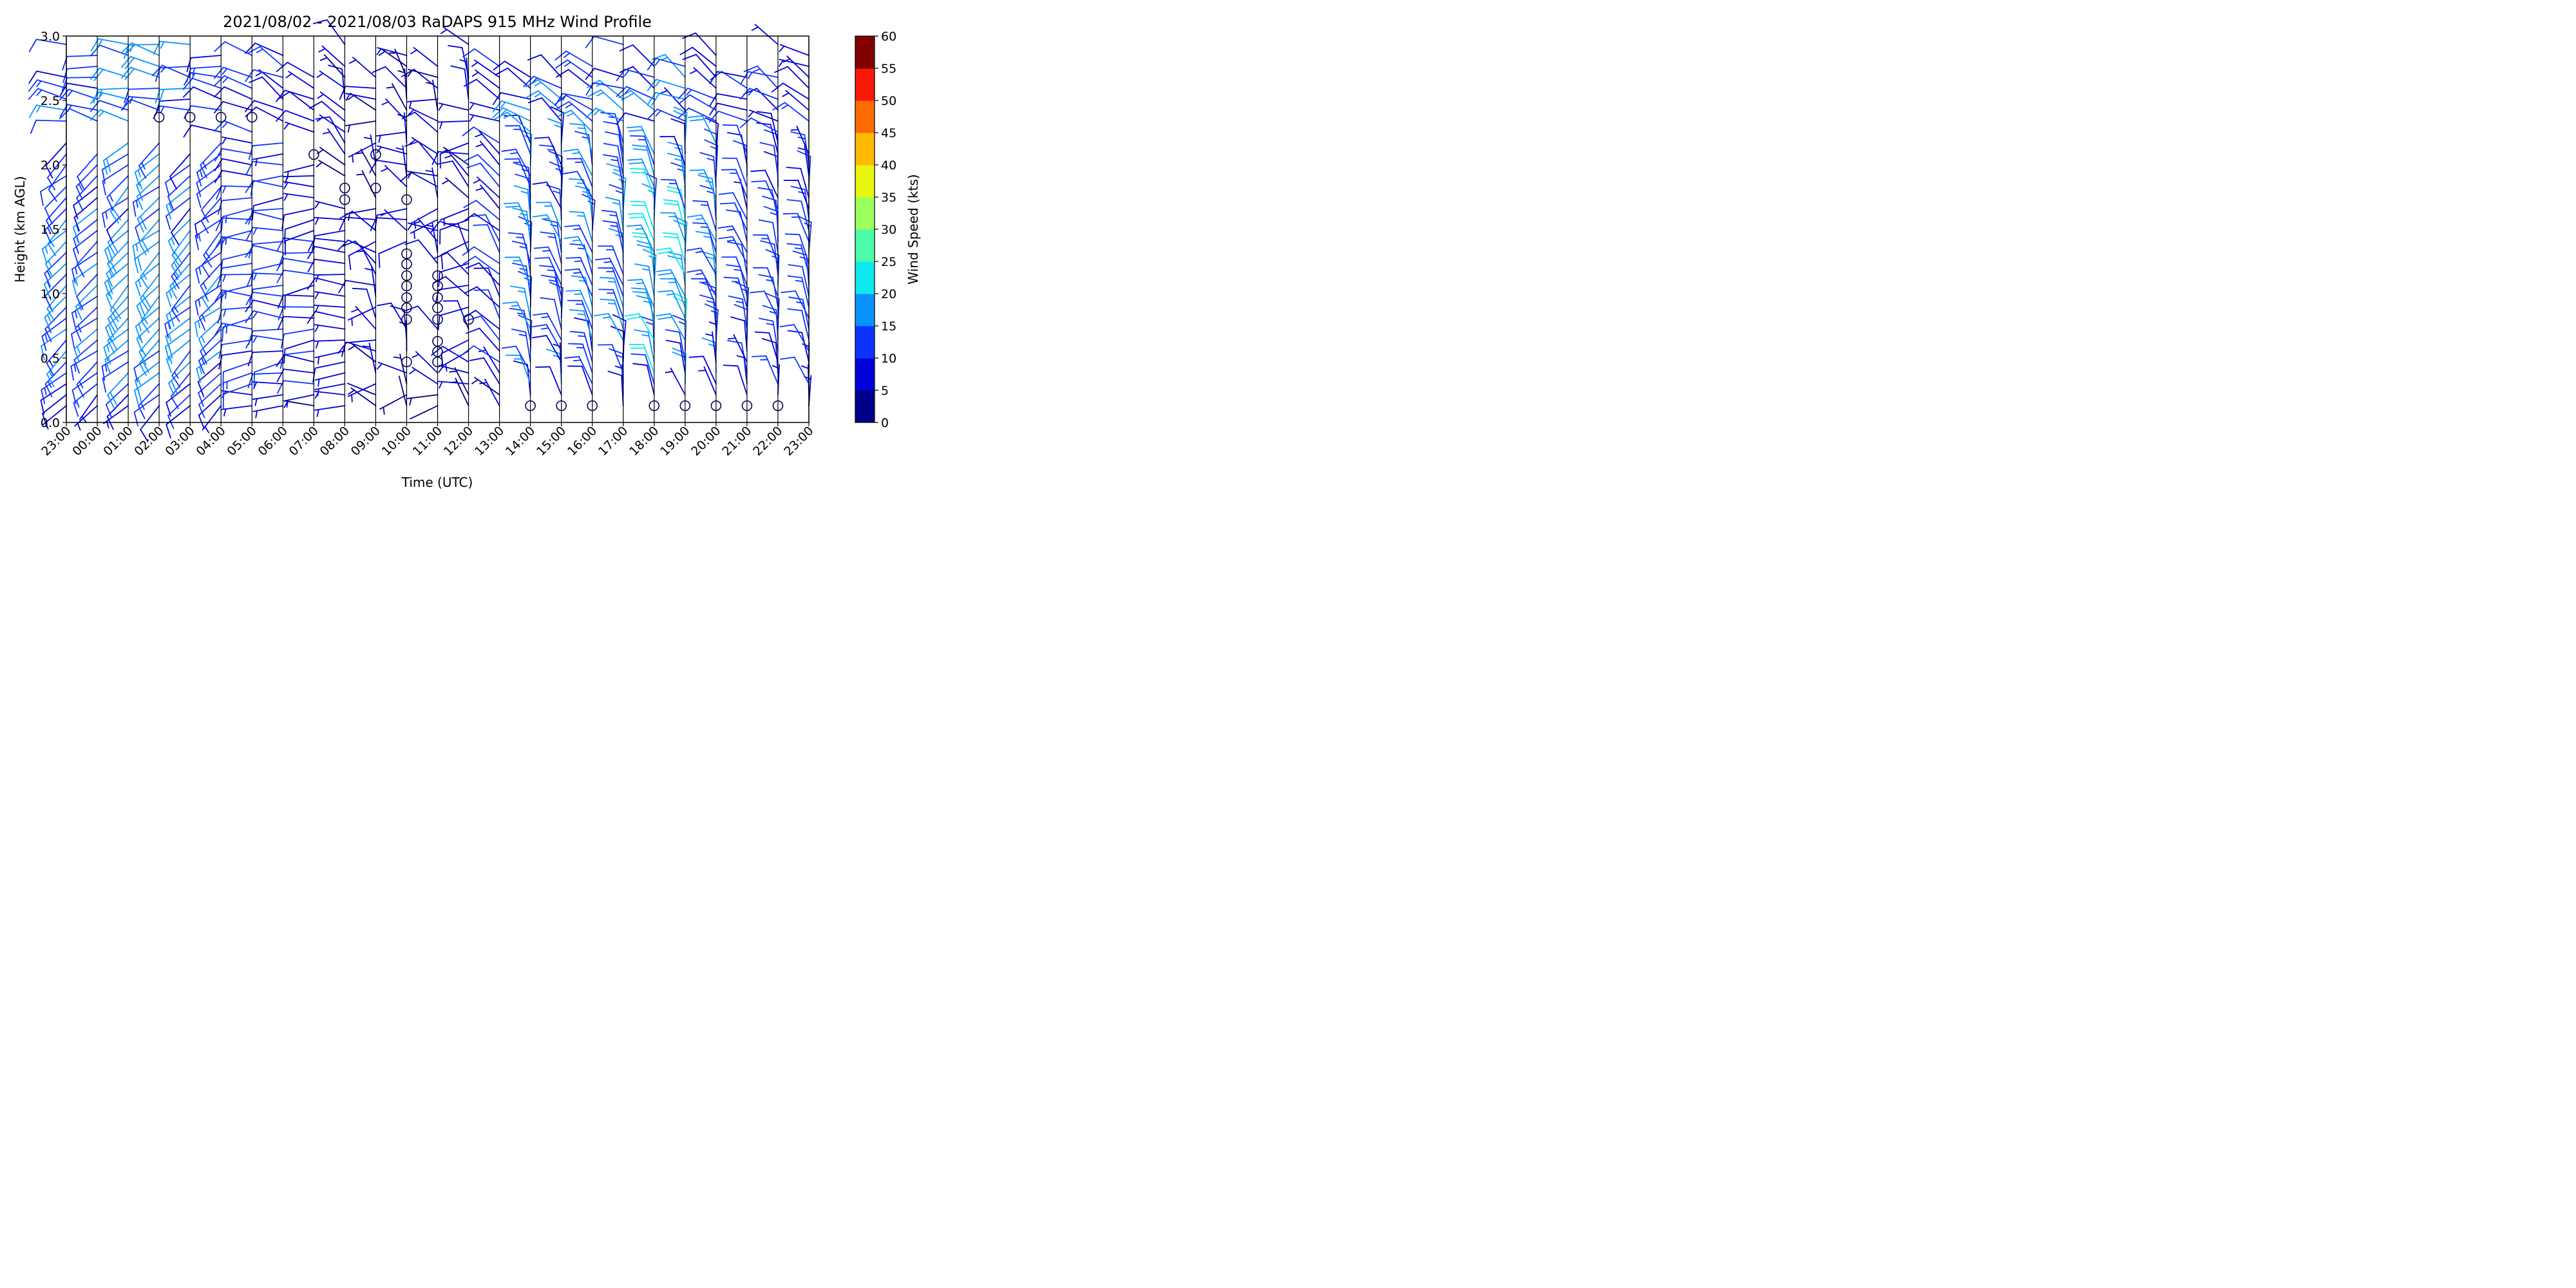  I want to click on colorbar-tick-label: 25, so click(888, 262).